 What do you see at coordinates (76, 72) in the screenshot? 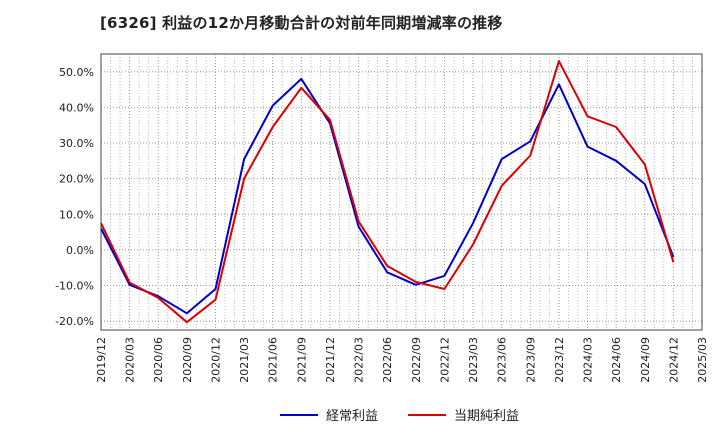
I see `y-tick-label: 50.0%` at bounding box center [76, 72].